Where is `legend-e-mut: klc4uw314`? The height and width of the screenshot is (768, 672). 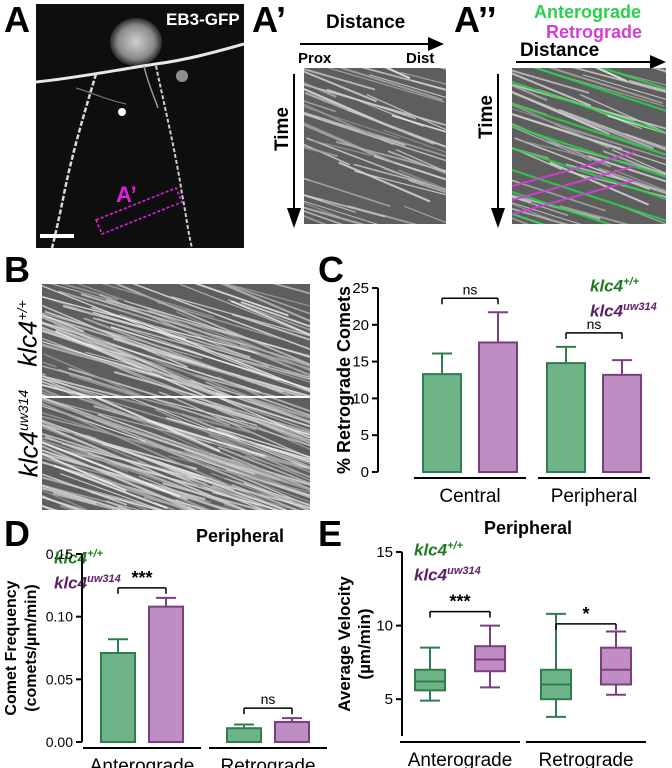 legend-e-mut: klc4uw314 is located at coordinates (447, 574).